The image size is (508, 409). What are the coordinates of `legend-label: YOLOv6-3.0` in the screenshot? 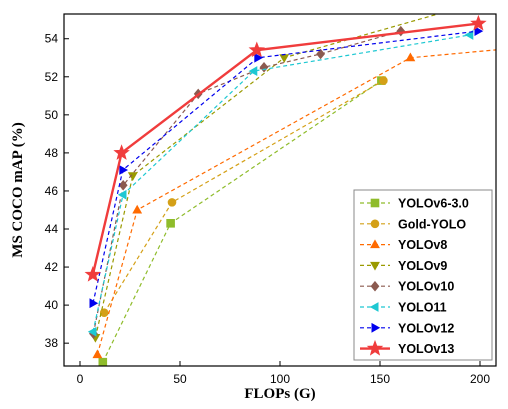 It's located at (433, 204).